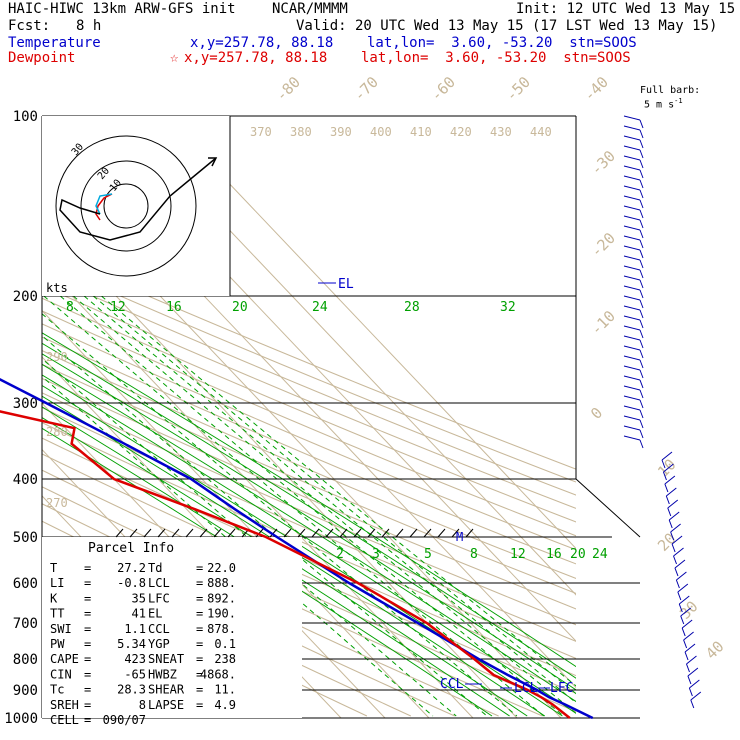 Image resolution: width=740 pixels, height=740 pixels. Describe the element at coordinates (53, 568) in the screenshot. I see `parcel-key: T` at that location.